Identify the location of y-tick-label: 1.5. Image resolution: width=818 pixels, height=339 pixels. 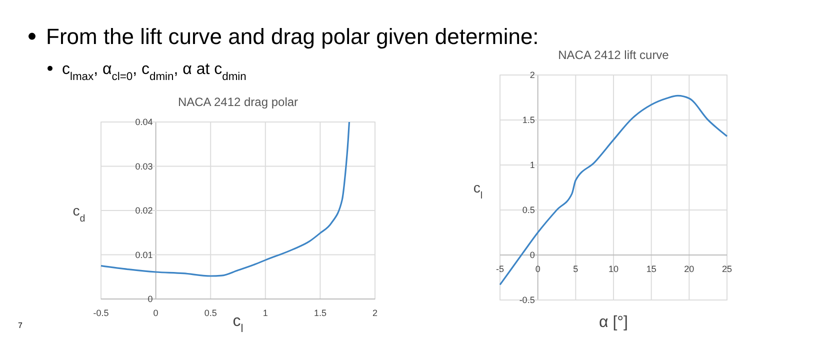
(528, 120).